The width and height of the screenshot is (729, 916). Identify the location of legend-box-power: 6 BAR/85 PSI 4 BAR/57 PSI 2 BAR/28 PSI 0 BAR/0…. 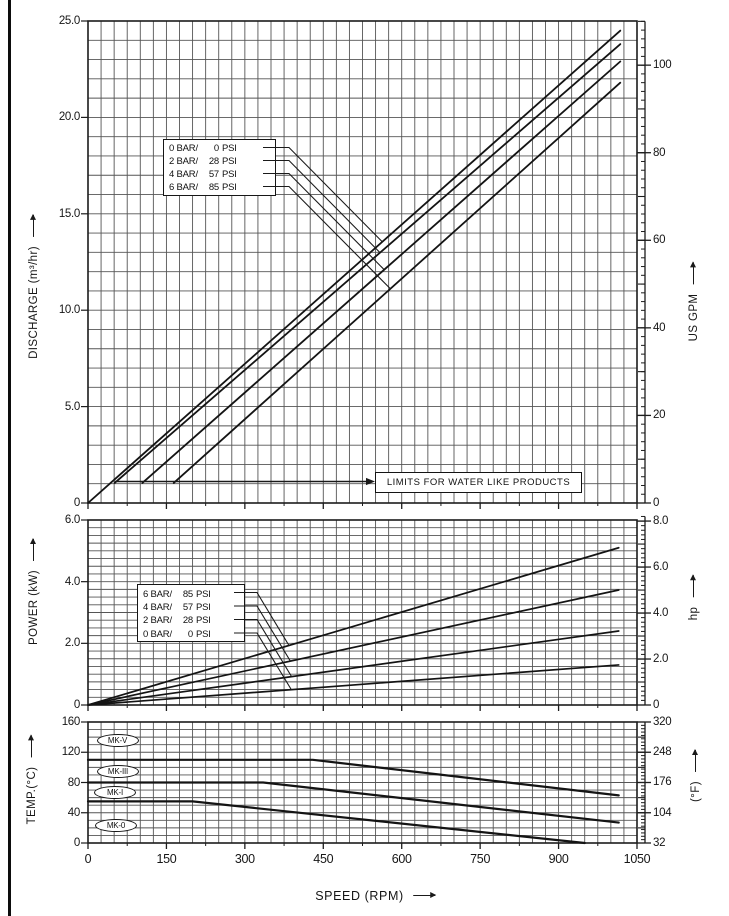
(191, 613).